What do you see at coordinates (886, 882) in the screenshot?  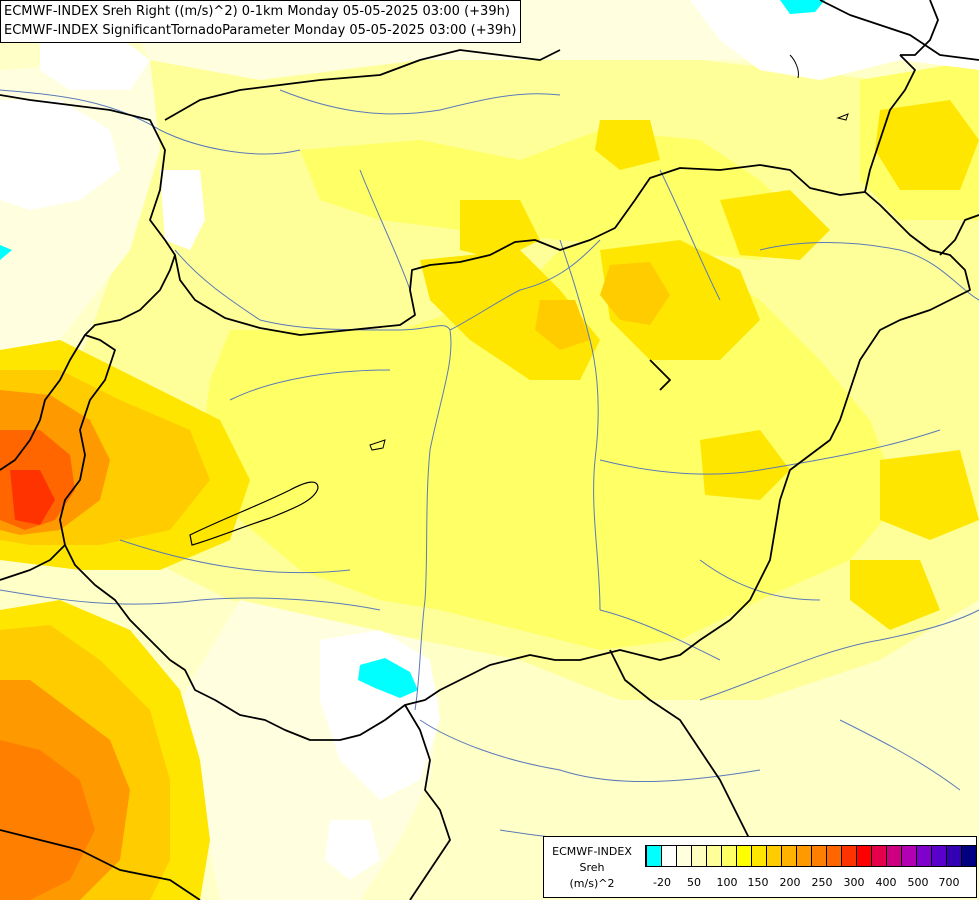 I see `legend-tick-label: 400` at bounding box center [886, 882].